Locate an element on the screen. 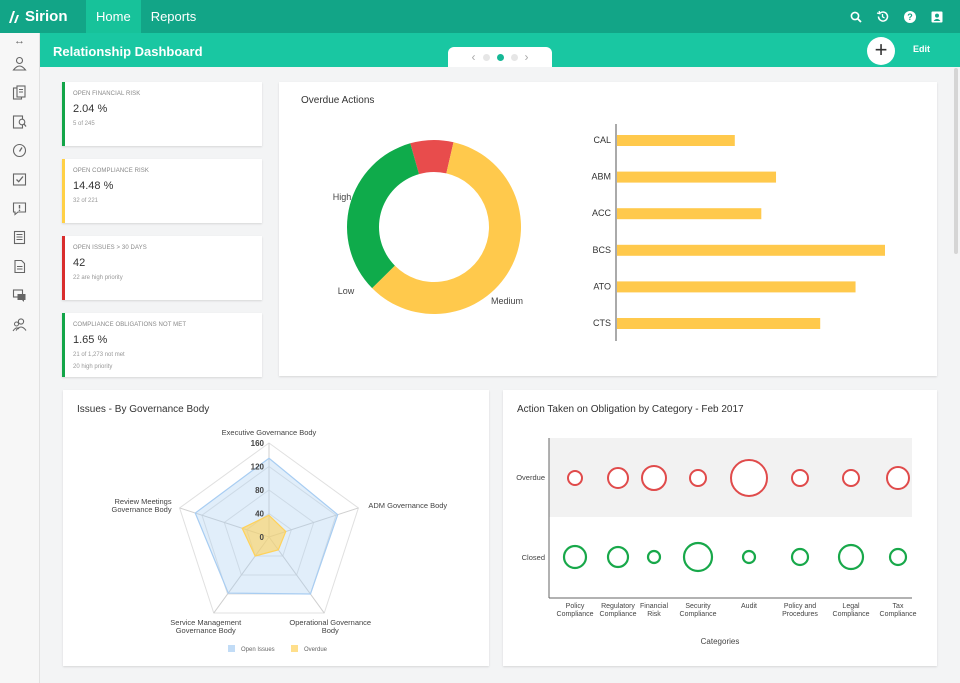 Image resolution: width=960 pixels, height=683 pixels. kpi-sub: 5 of 245 is located at coordinates (84, 124).